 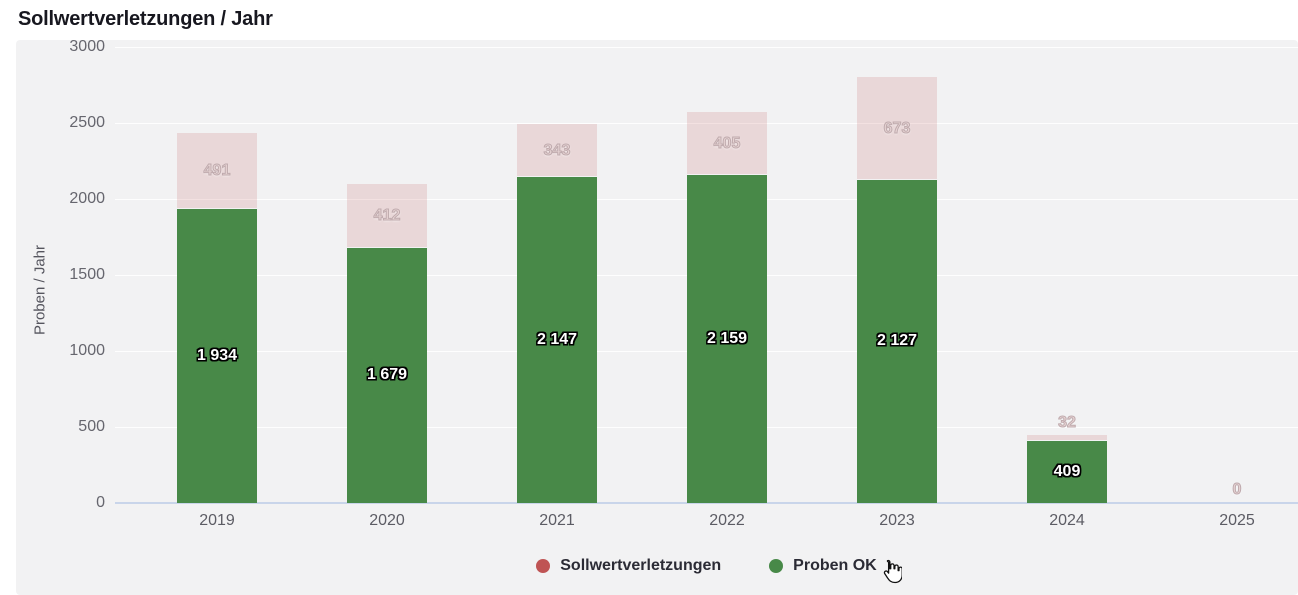 What do you see at coordinates (1225, 275) in the screenshot?
I see `bar-2025: 0` at bounding box center [1225, 275].